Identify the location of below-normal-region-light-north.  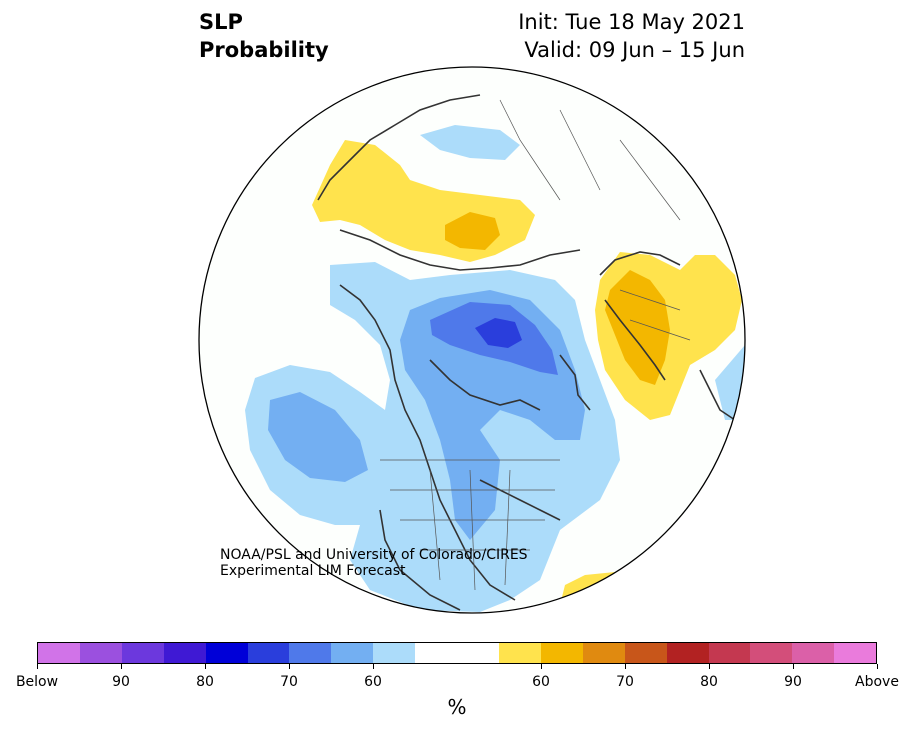
(470, 142).